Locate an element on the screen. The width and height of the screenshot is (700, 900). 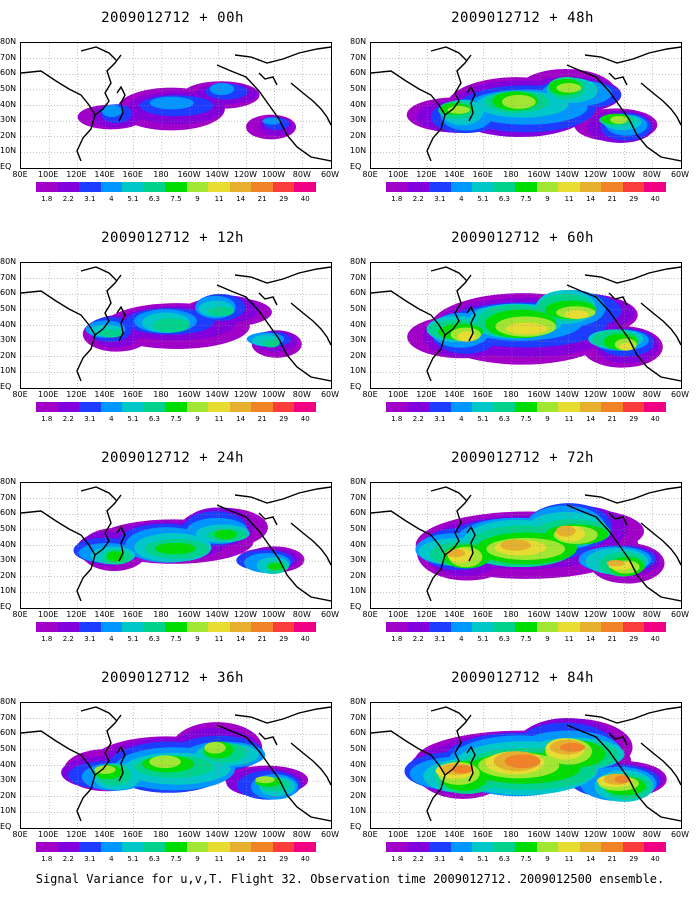
longitude-label: 140W is located at coordinates (567, 614).